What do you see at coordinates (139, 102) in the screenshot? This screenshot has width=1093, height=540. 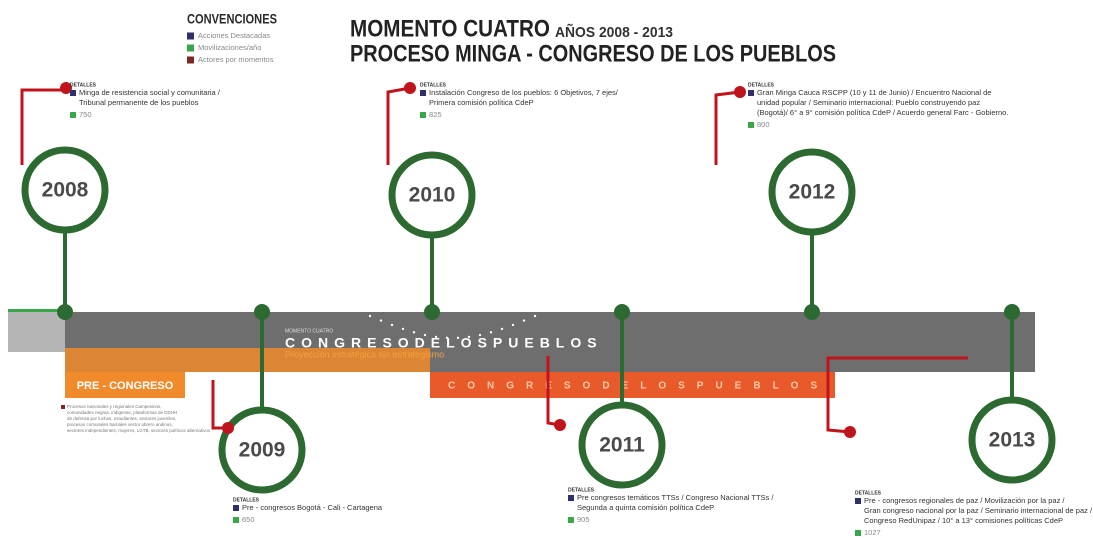 I see `detail-text: Tribunal permanente de los pueblos` at bounding box center [139, 102].